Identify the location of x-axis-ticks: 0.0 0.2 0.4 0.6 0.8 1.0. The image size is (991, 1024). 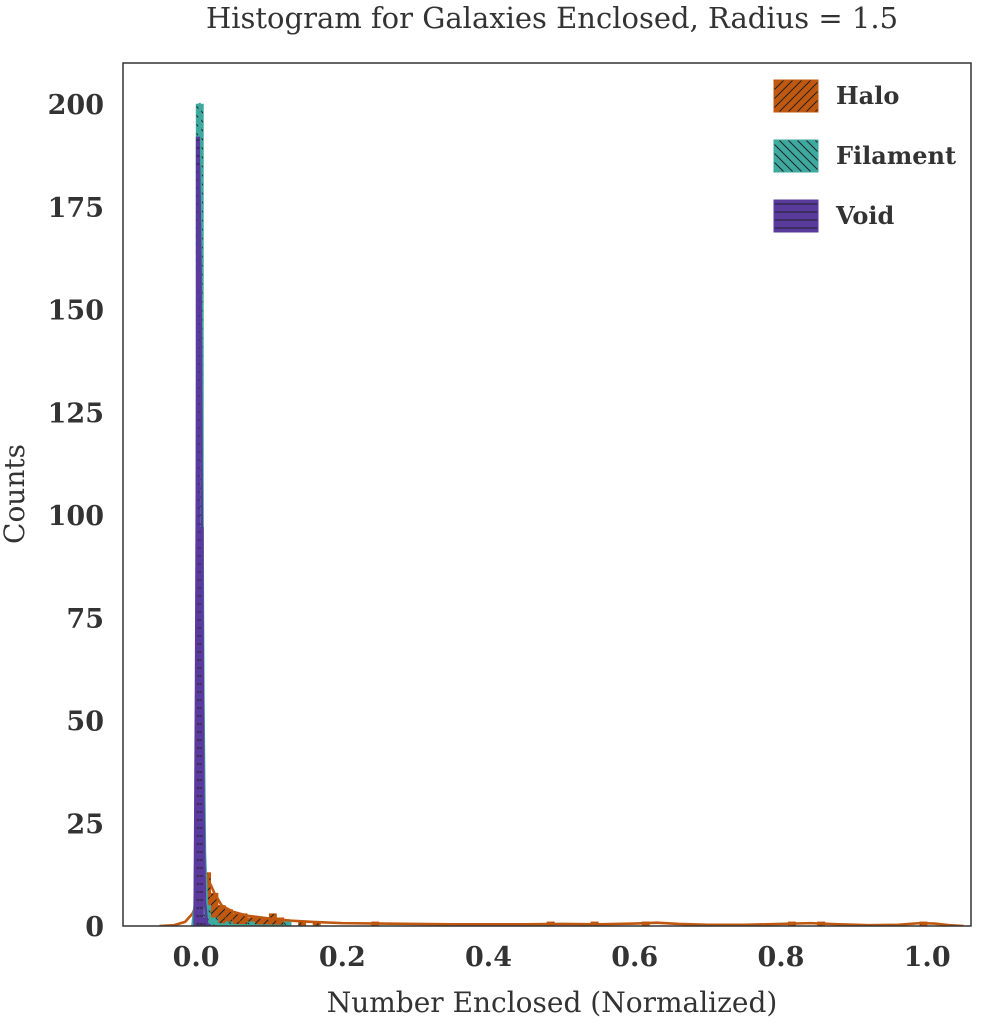
(562, 957).